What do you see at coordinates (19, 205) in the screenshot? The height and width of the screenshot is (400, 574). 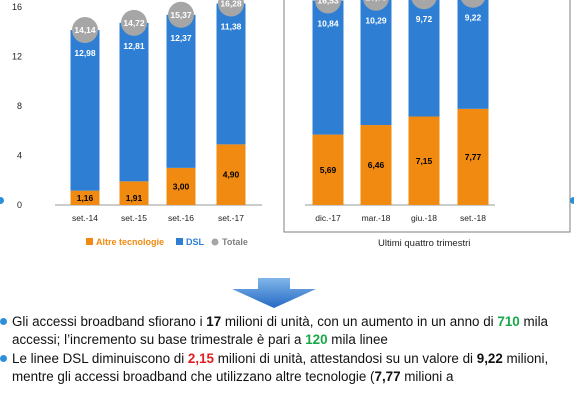 I see `y-tick-label: 0` at bounding box center [19, 205].